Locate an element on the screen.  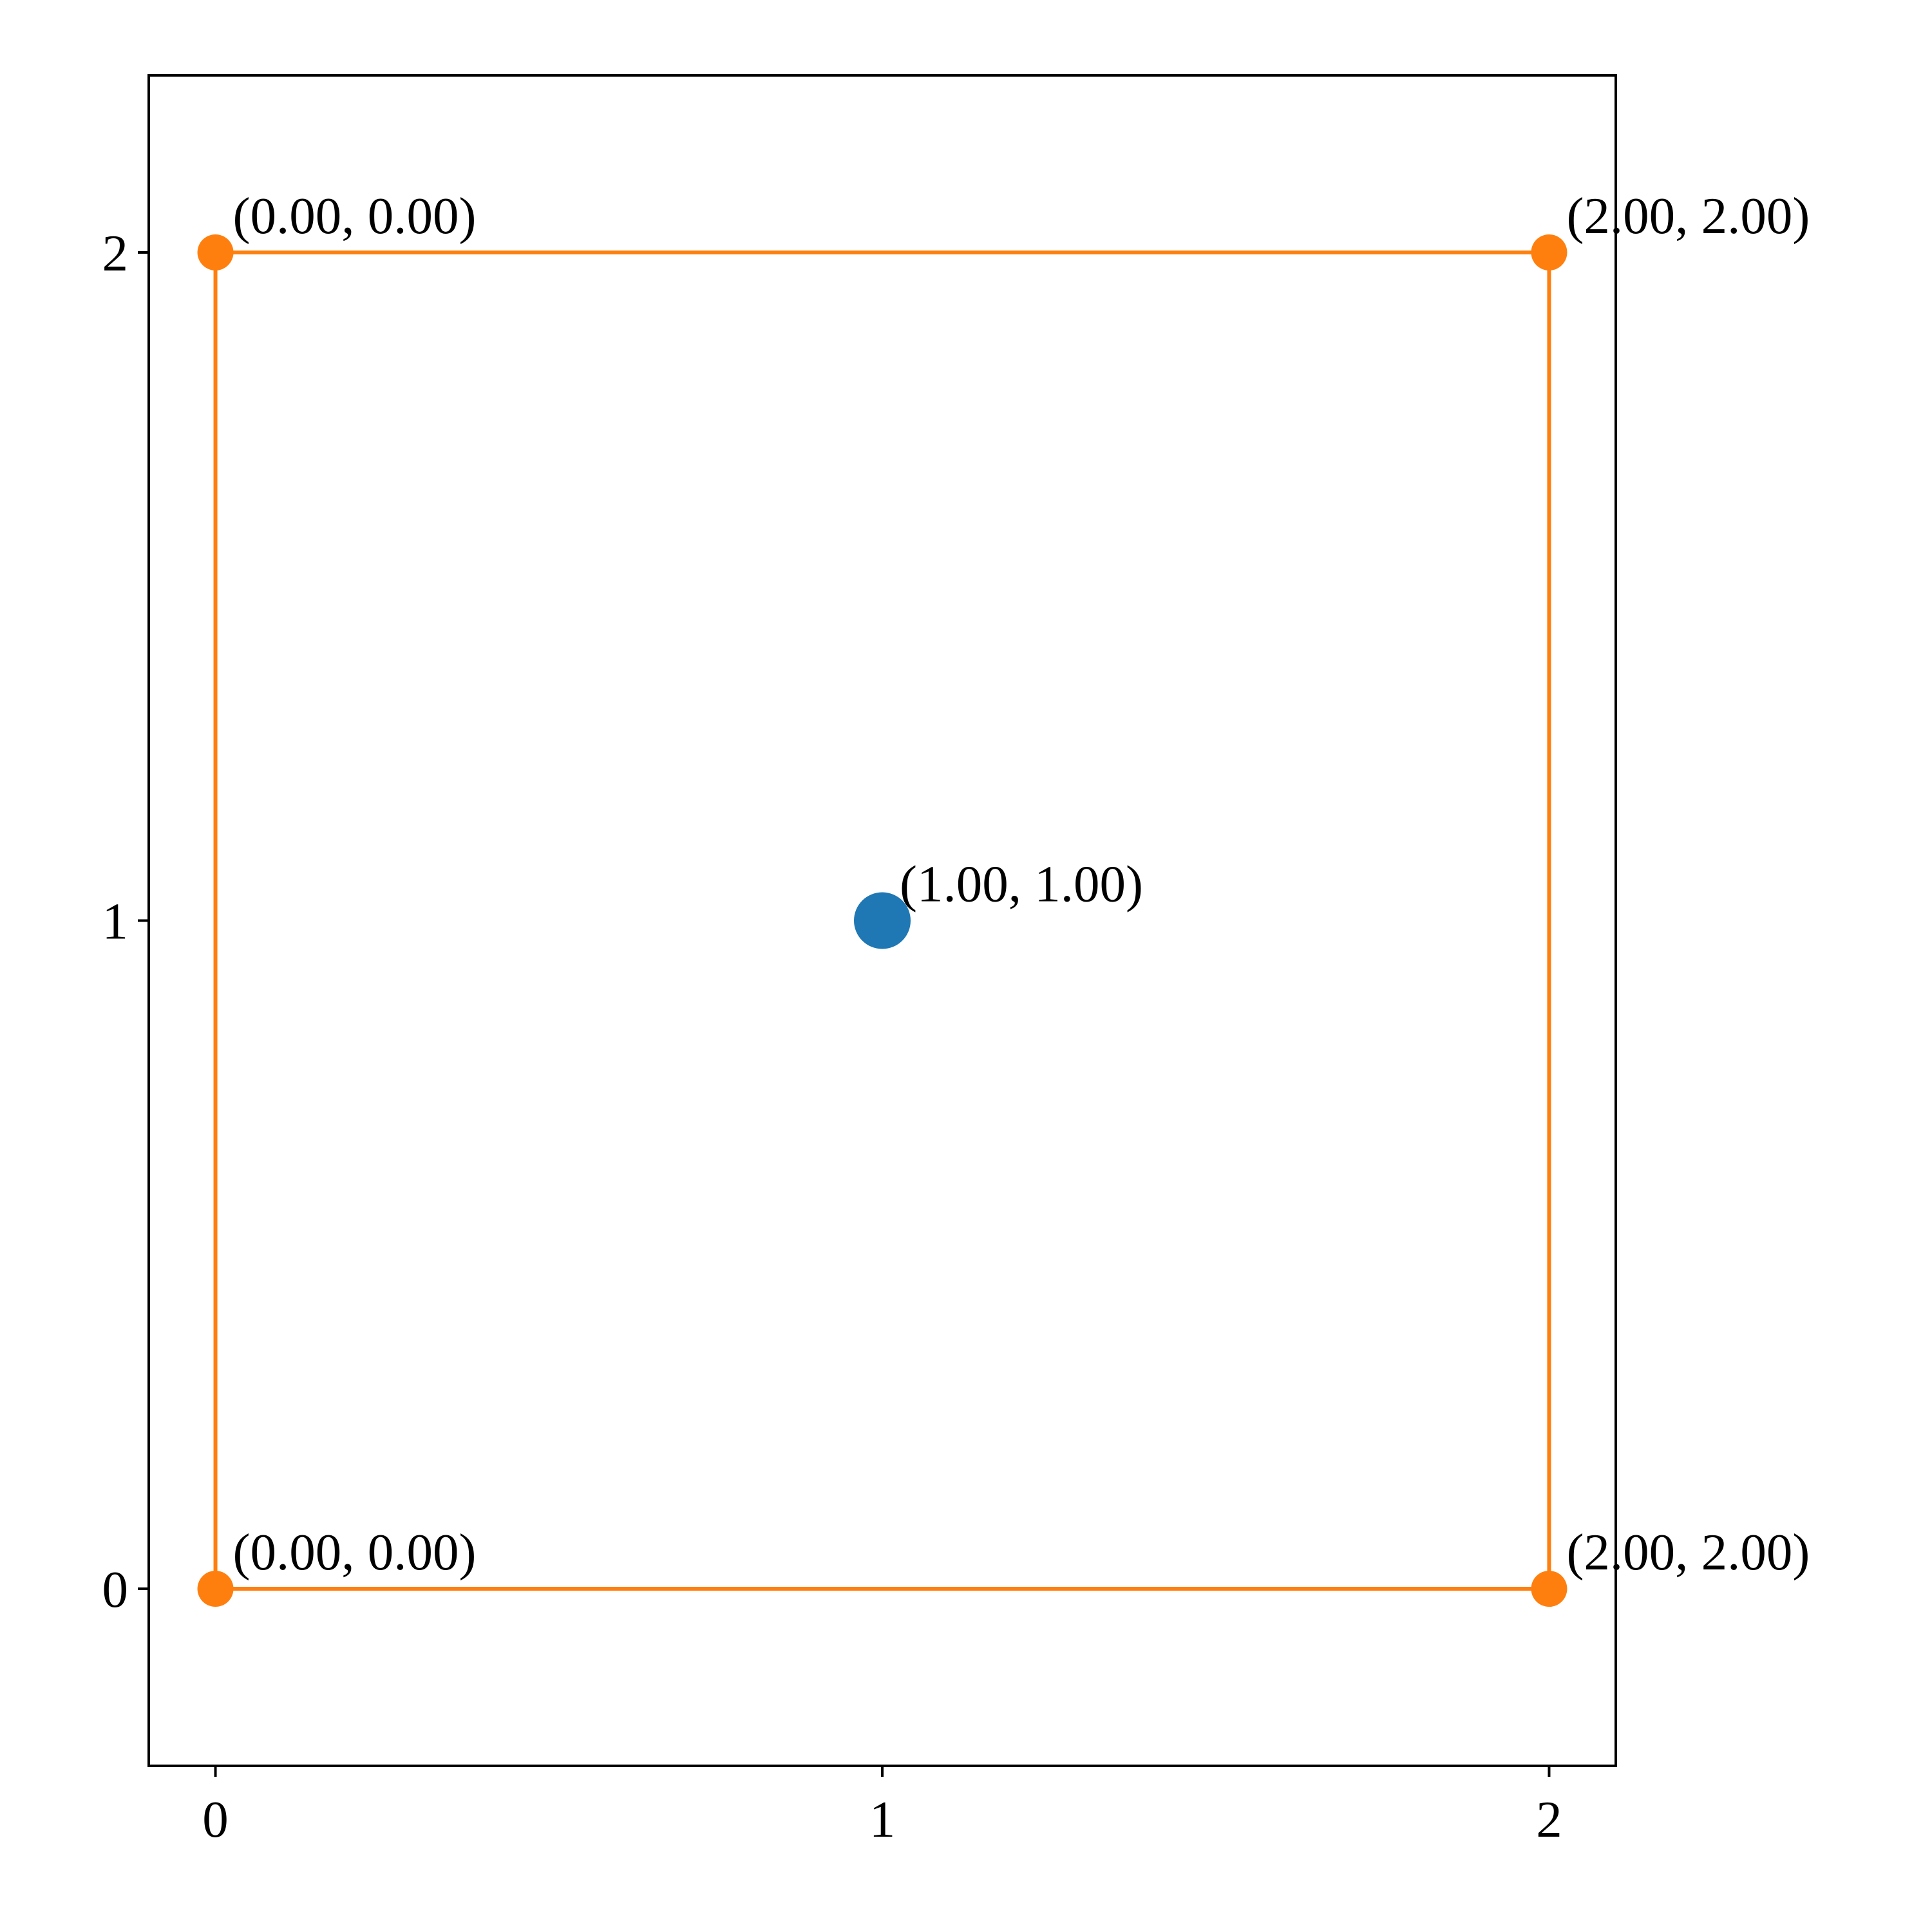
x-tick-label: 1 is located at coordinates (882, 1819).